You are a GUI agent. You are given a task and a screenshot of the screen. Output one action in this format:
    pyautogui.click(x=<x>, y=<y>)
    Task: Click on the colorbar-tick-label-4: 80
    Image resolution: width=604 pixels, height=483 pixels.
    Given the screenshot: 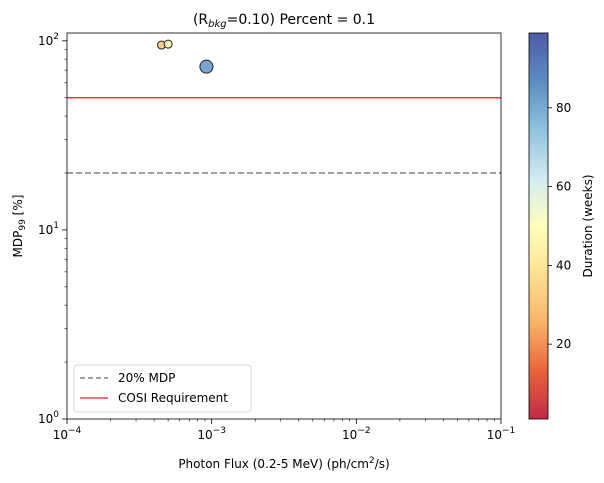 What is the action you would take?
    pyautogui.click(x=563, y=108)
    